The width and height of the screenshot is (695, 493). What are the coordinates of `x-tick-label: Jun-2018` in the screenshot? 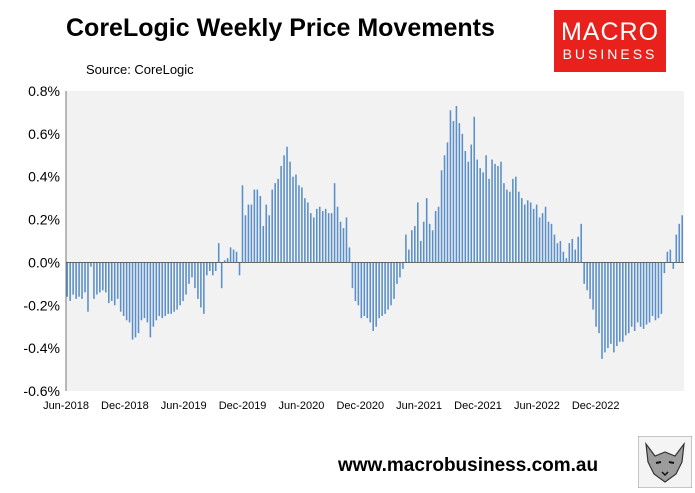 It's located at (66, 406).